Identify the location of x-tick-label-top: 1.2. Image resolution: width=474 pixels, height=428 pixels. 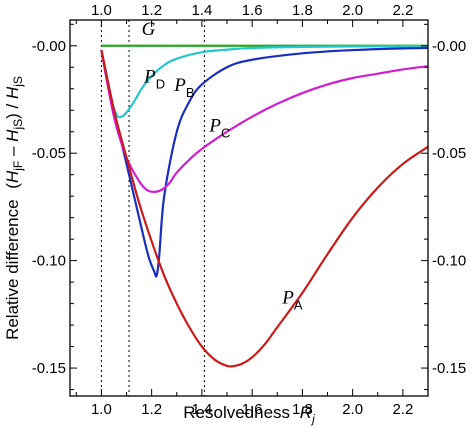
(151, 10).